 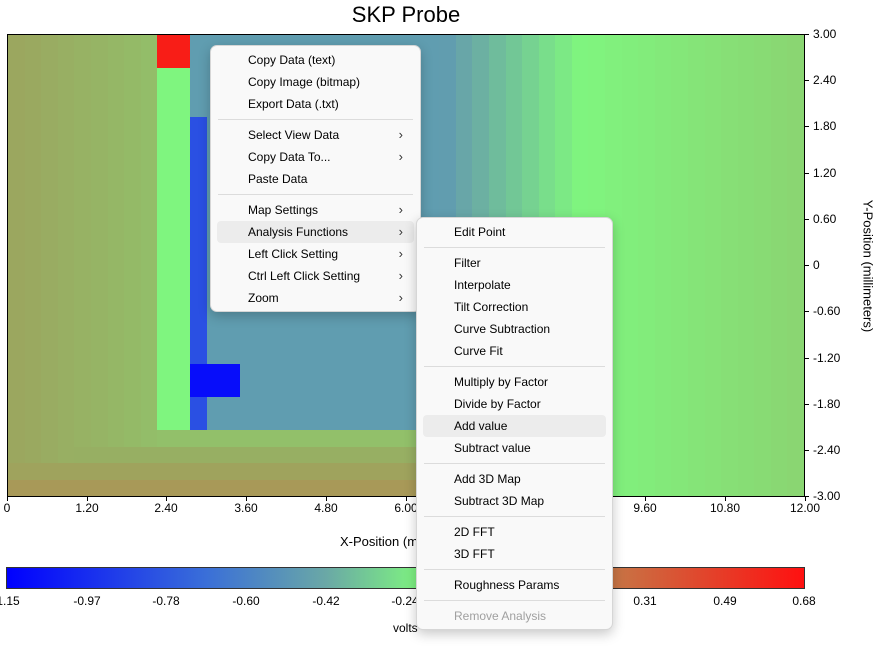 I want to click on menu-item-multiply-by-factor: Multiply by Factor, so click(x=514, y=382).